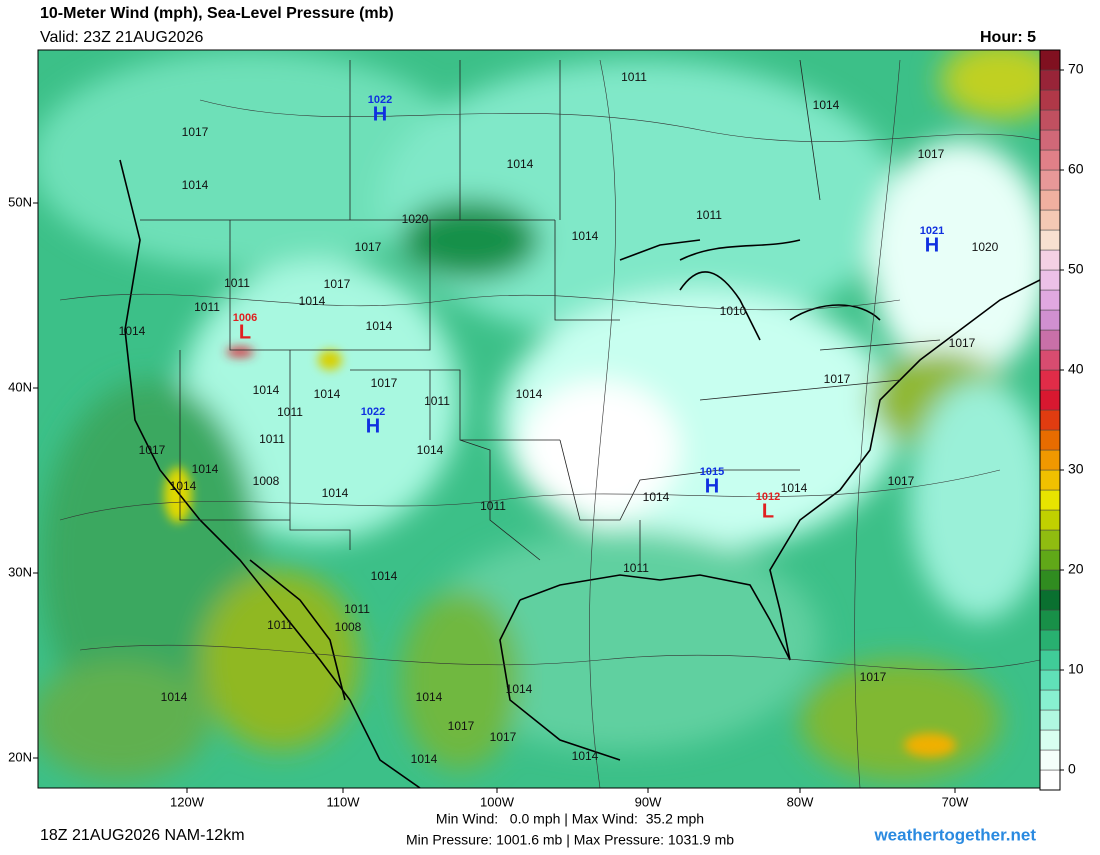 The width and height of the screenshot is (1100, 855). What do you see at coordinates (20, 571) in the screenshot?
I see `lat-label: 30N` at bounding box center [20, 571].